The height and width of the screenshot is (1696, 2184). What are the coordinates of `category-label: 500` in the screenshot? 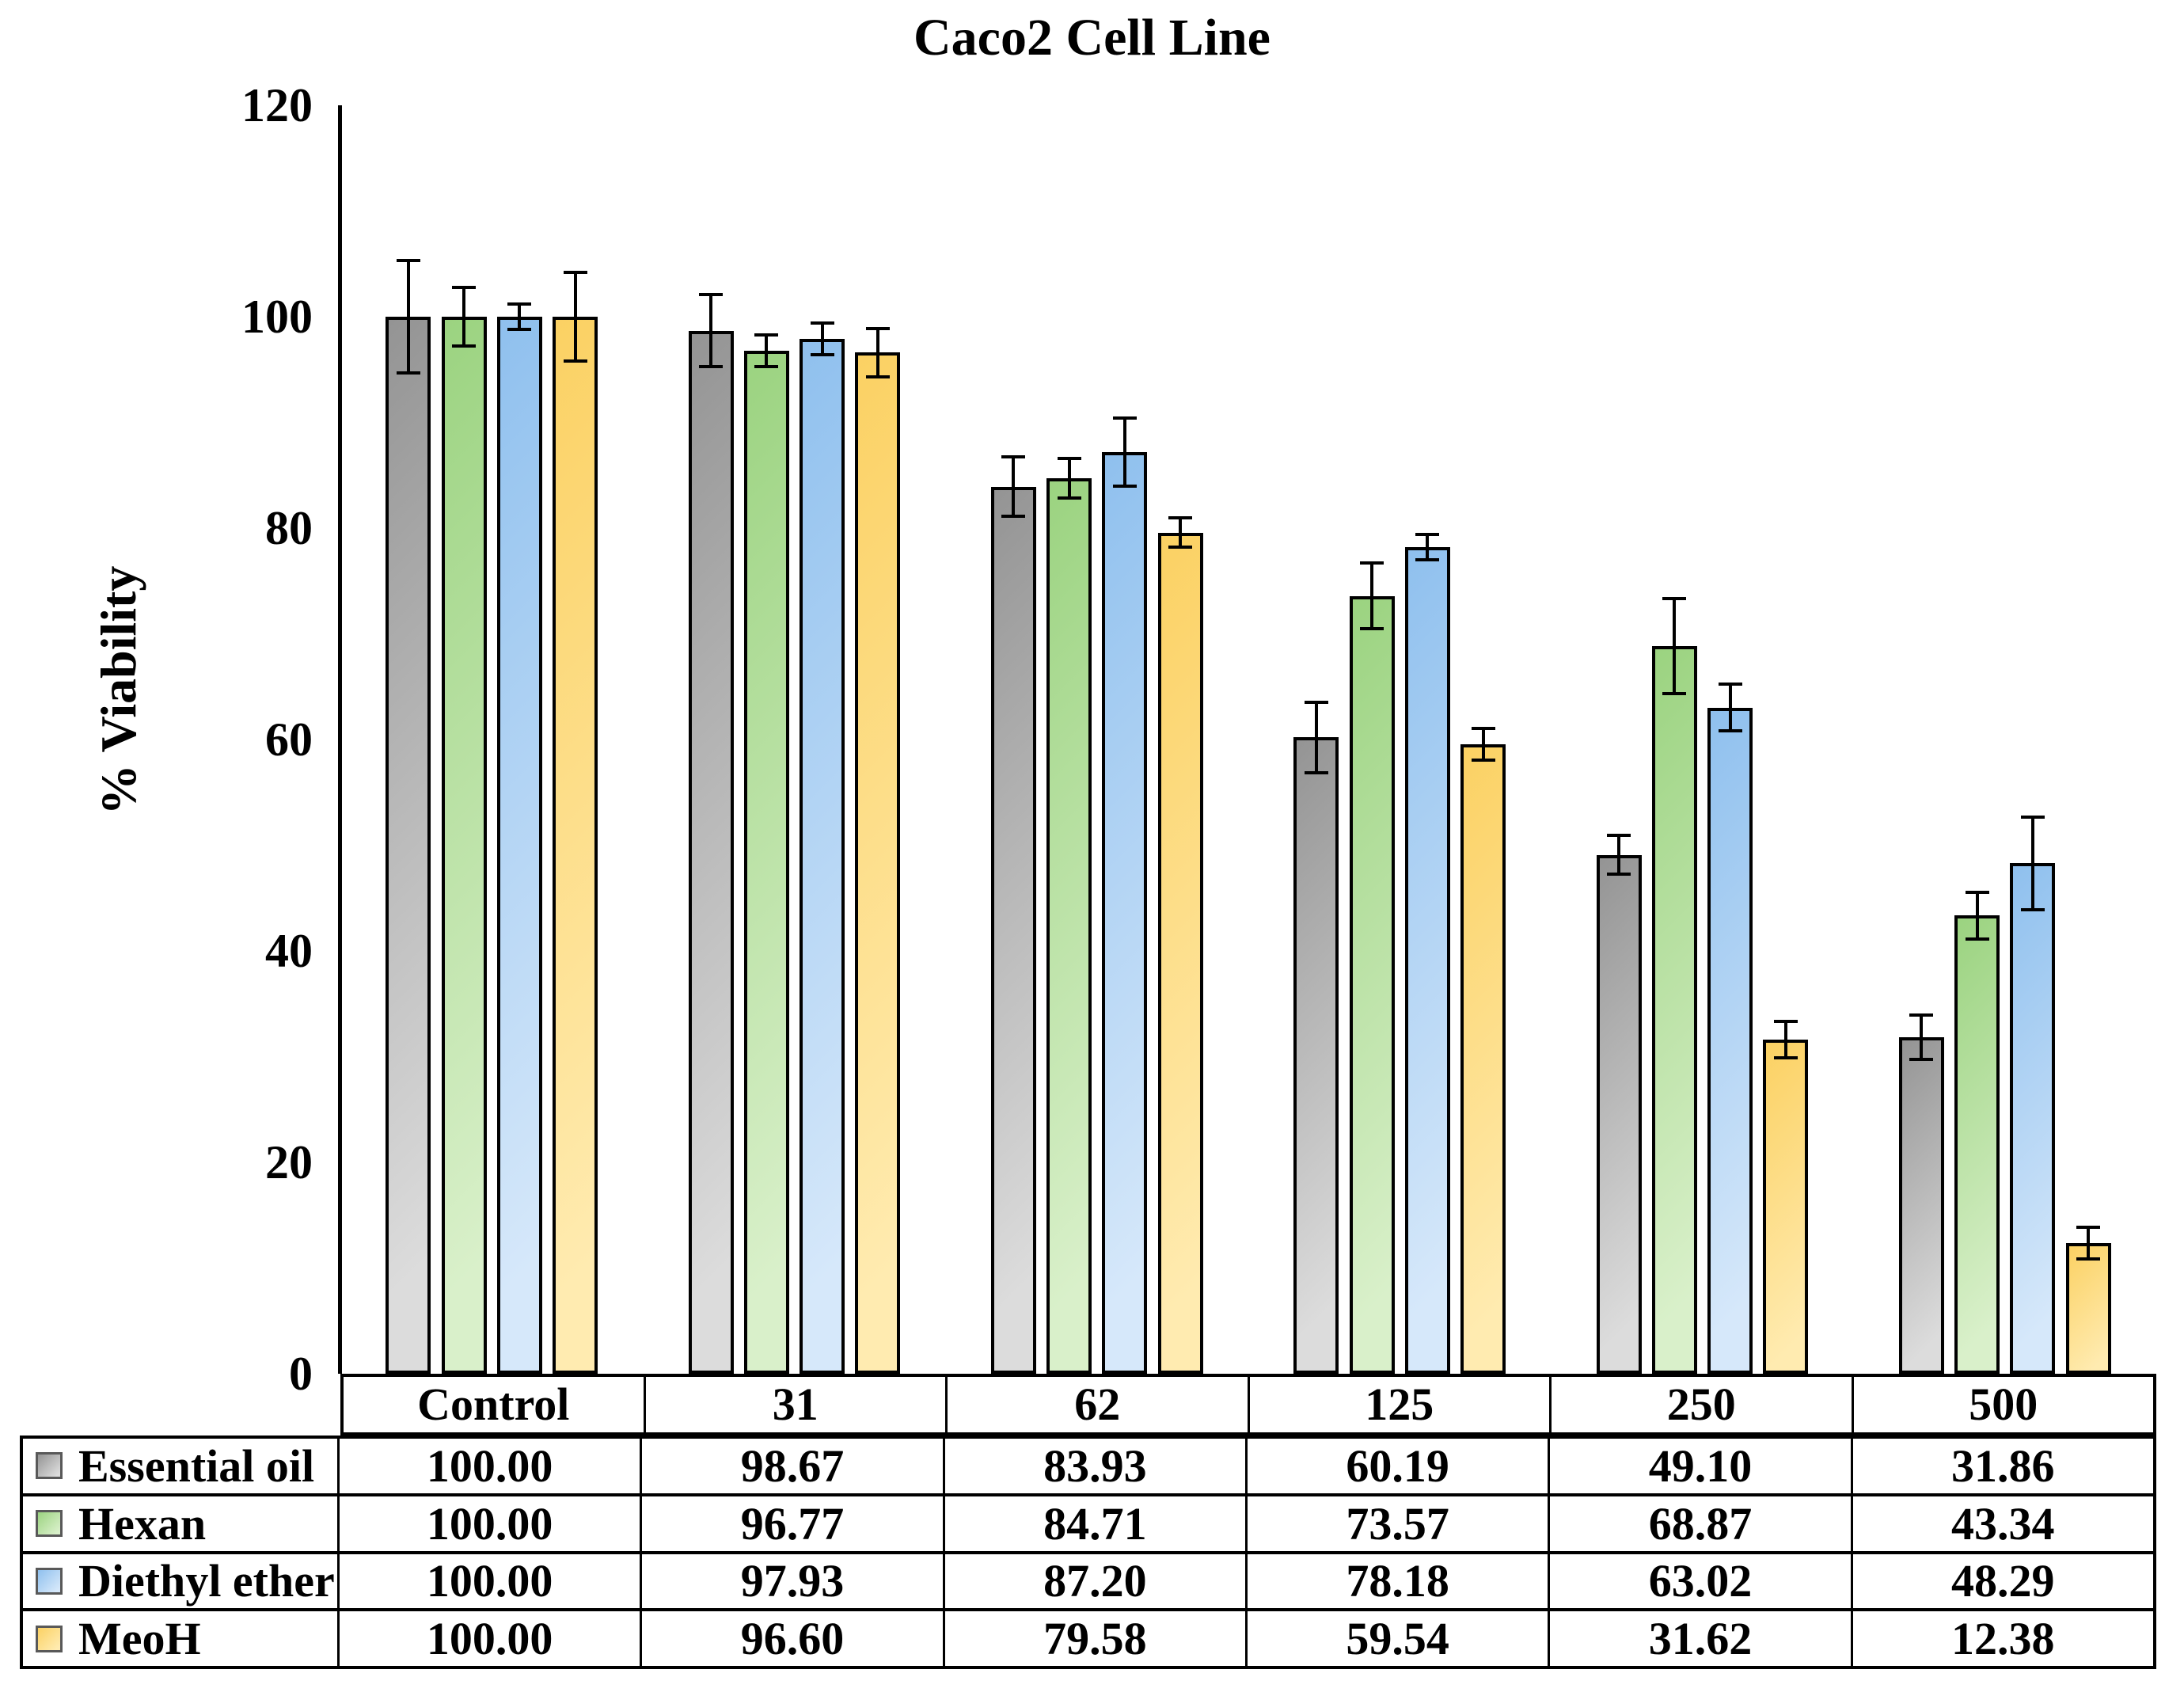 It's located at (2002, 1404).